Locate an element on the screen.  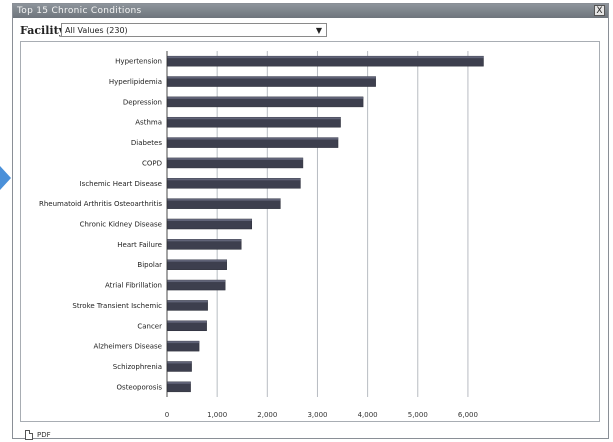
category-label: Cancer is located at coordinates (149, 326).